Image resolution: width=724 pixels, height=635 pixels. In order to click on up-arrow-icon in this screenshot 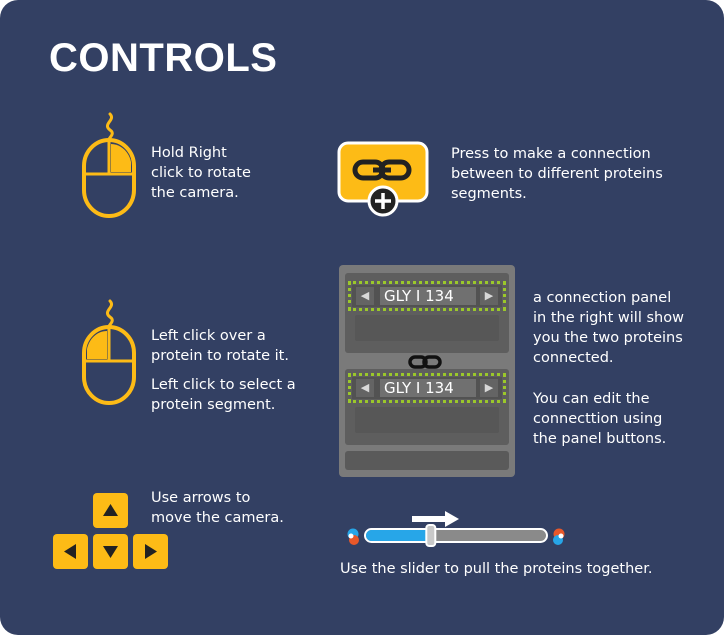, I will do `click(110, 510)`.